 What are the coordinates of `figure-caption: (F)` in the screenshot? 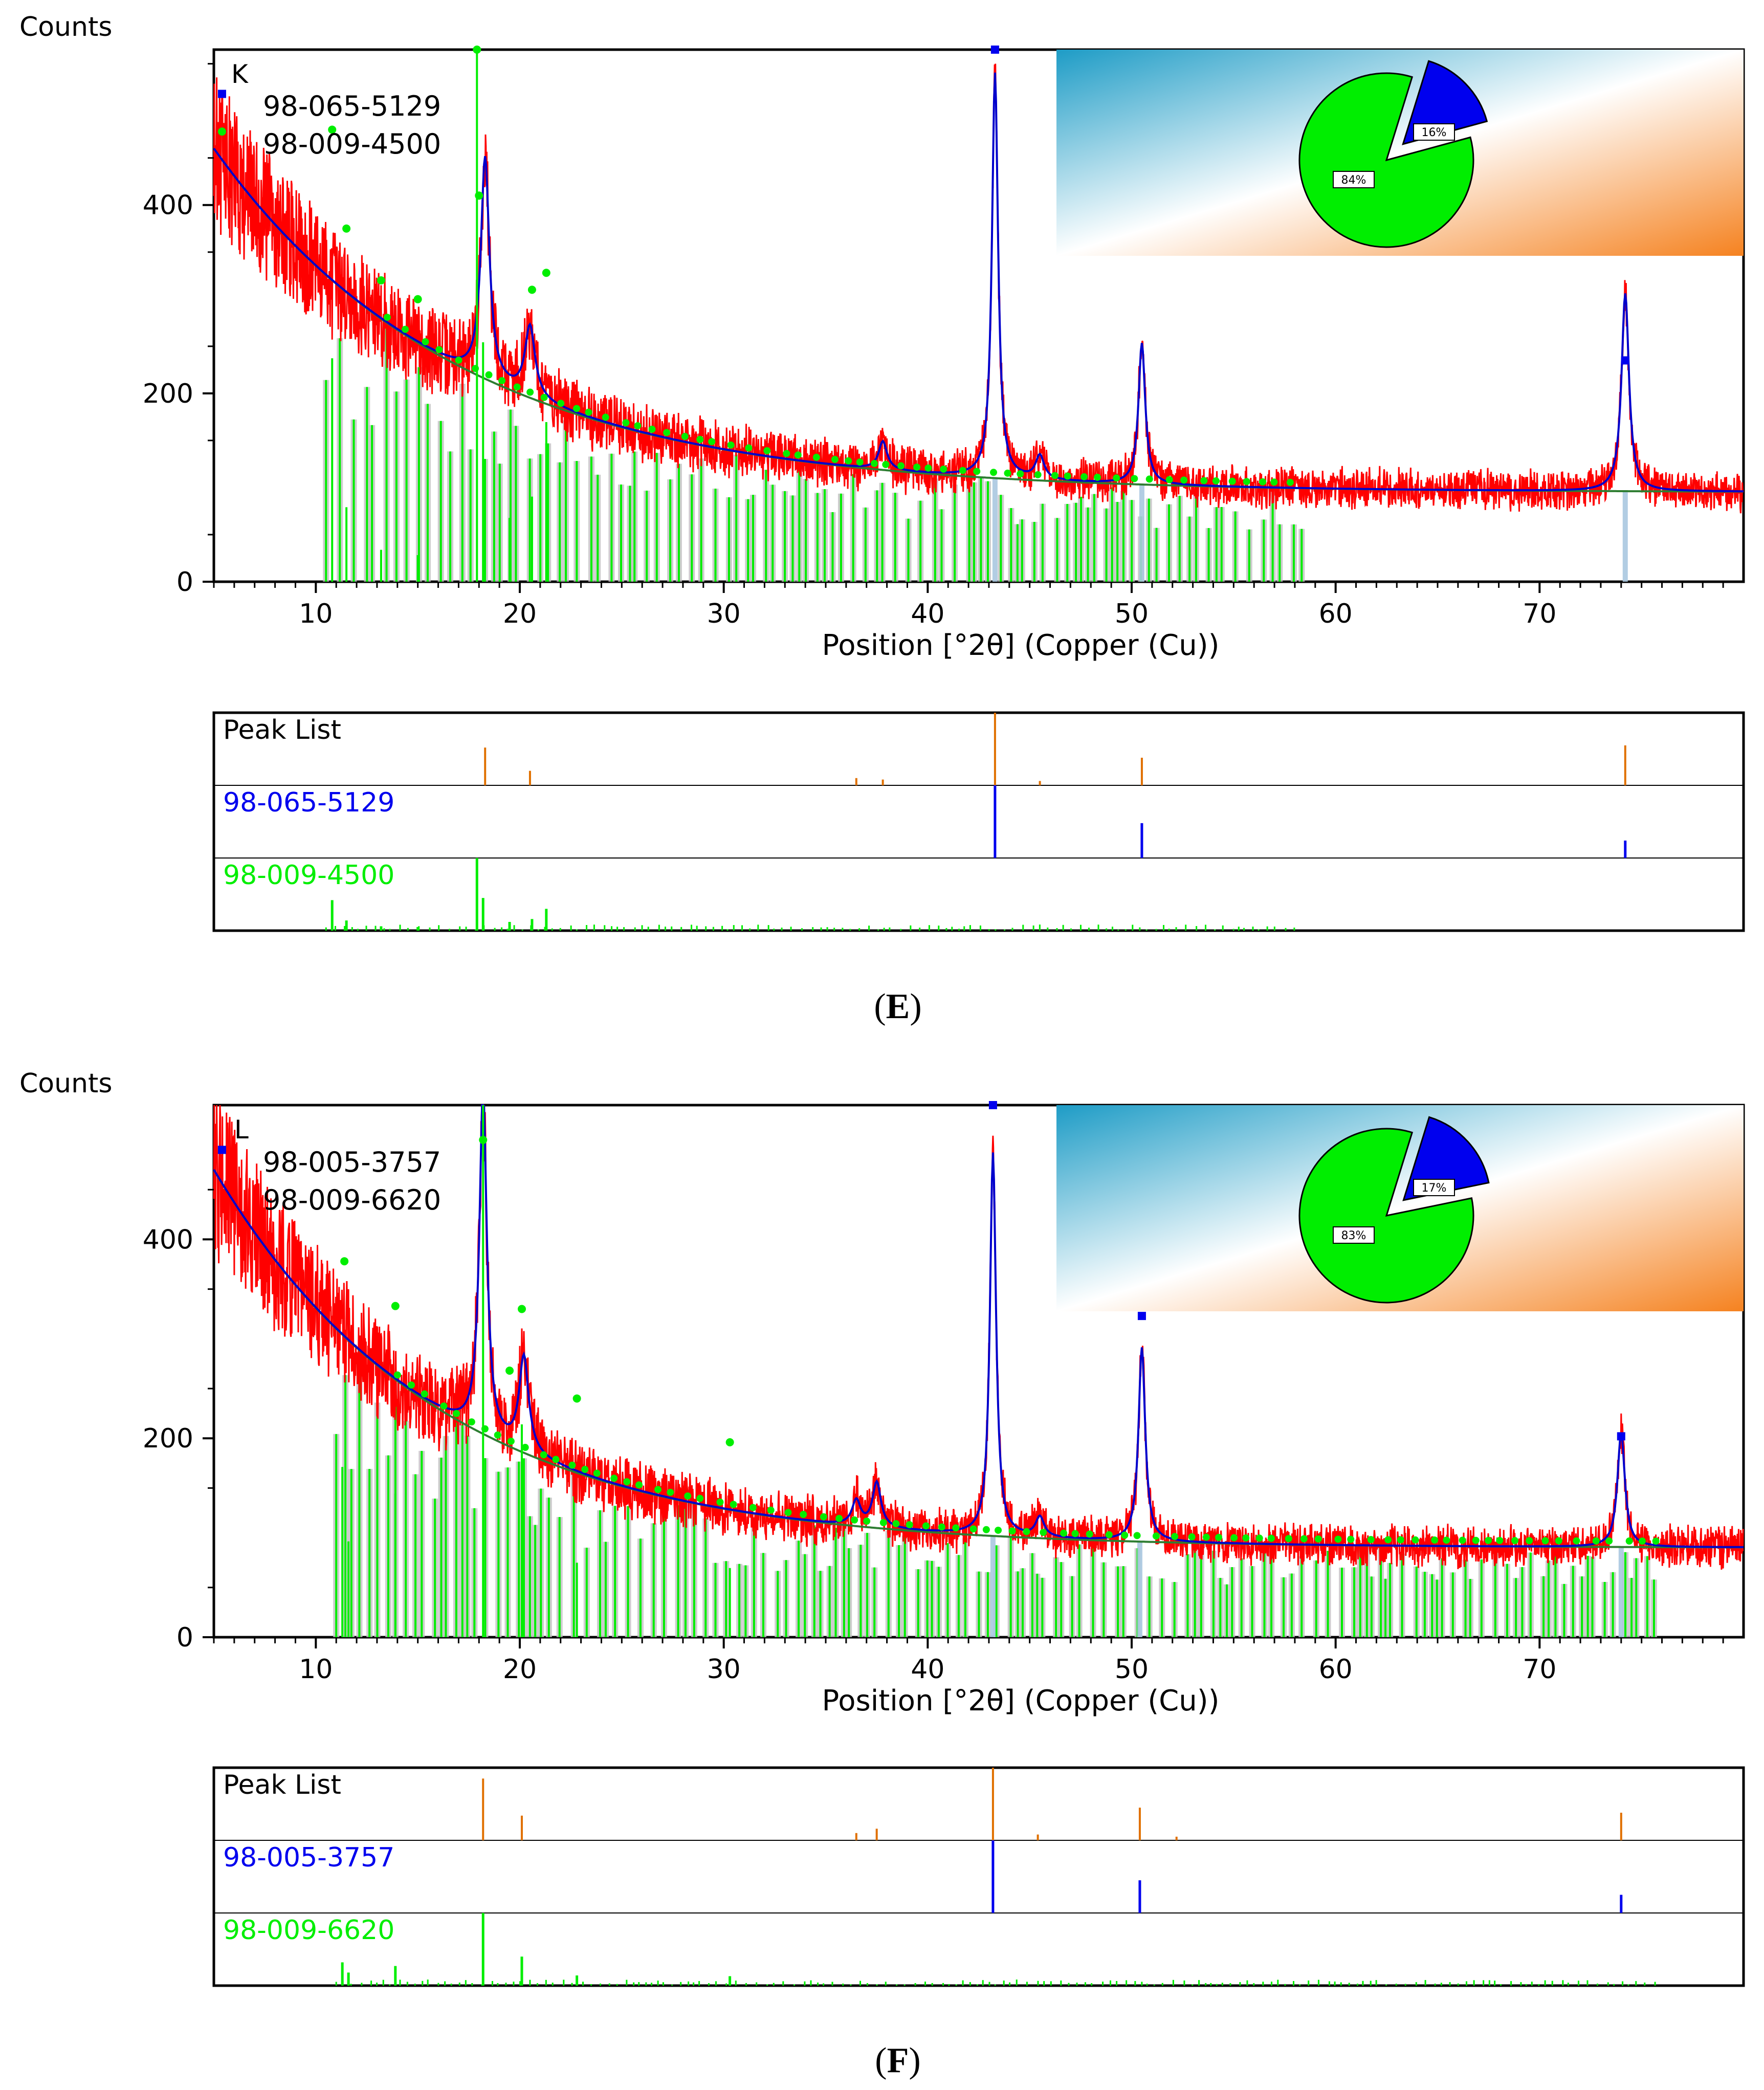 It's located at (898, 2060).